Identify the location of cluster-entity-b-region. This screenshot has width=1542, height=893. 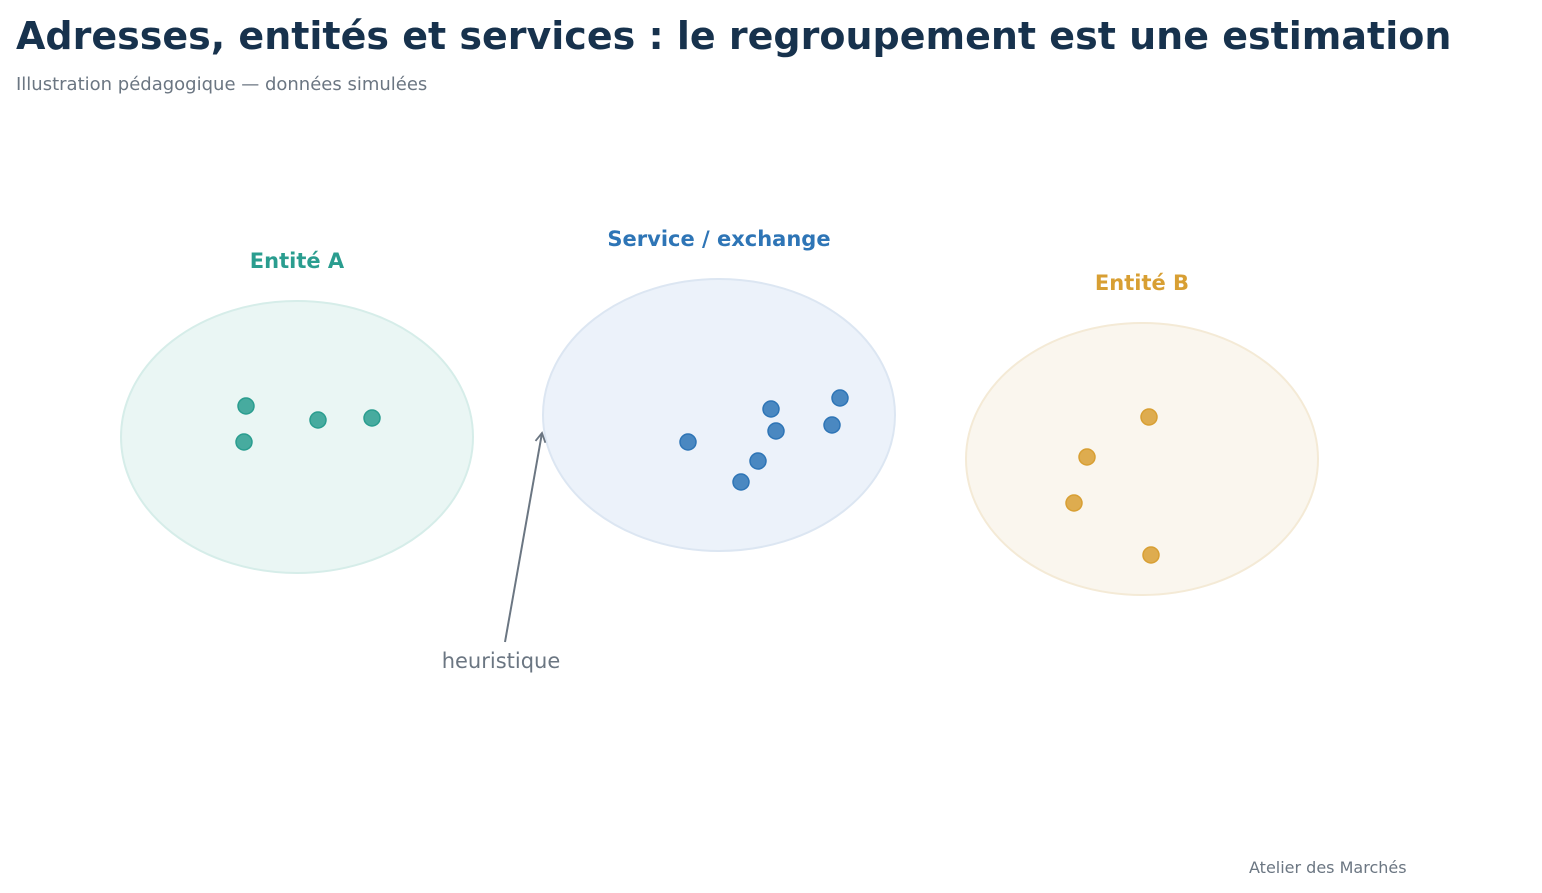
(1142, 459).